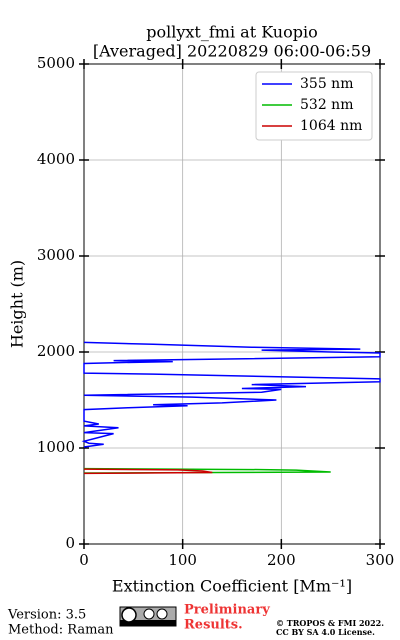 The image size is (400, 640). What do you see at coordinates (61, 630) in the screenshot?
I see `method: Method: Raman` at bounding box center [61, 630].